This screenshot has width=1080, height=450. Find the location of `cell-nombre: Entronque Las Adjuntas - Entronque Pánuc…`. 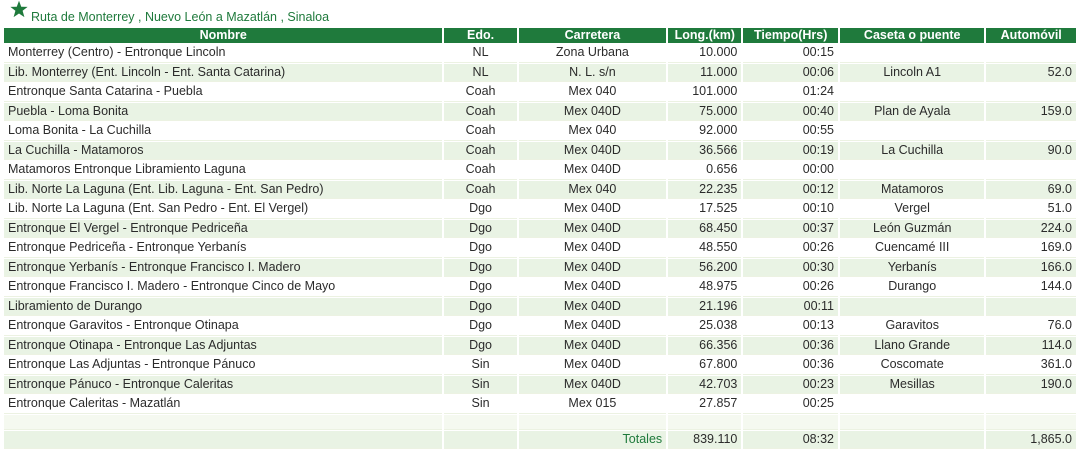

cell-nombre: Entronque Las Adjuntas - Entronque Pánuc… is located at coordinates (223, 365).